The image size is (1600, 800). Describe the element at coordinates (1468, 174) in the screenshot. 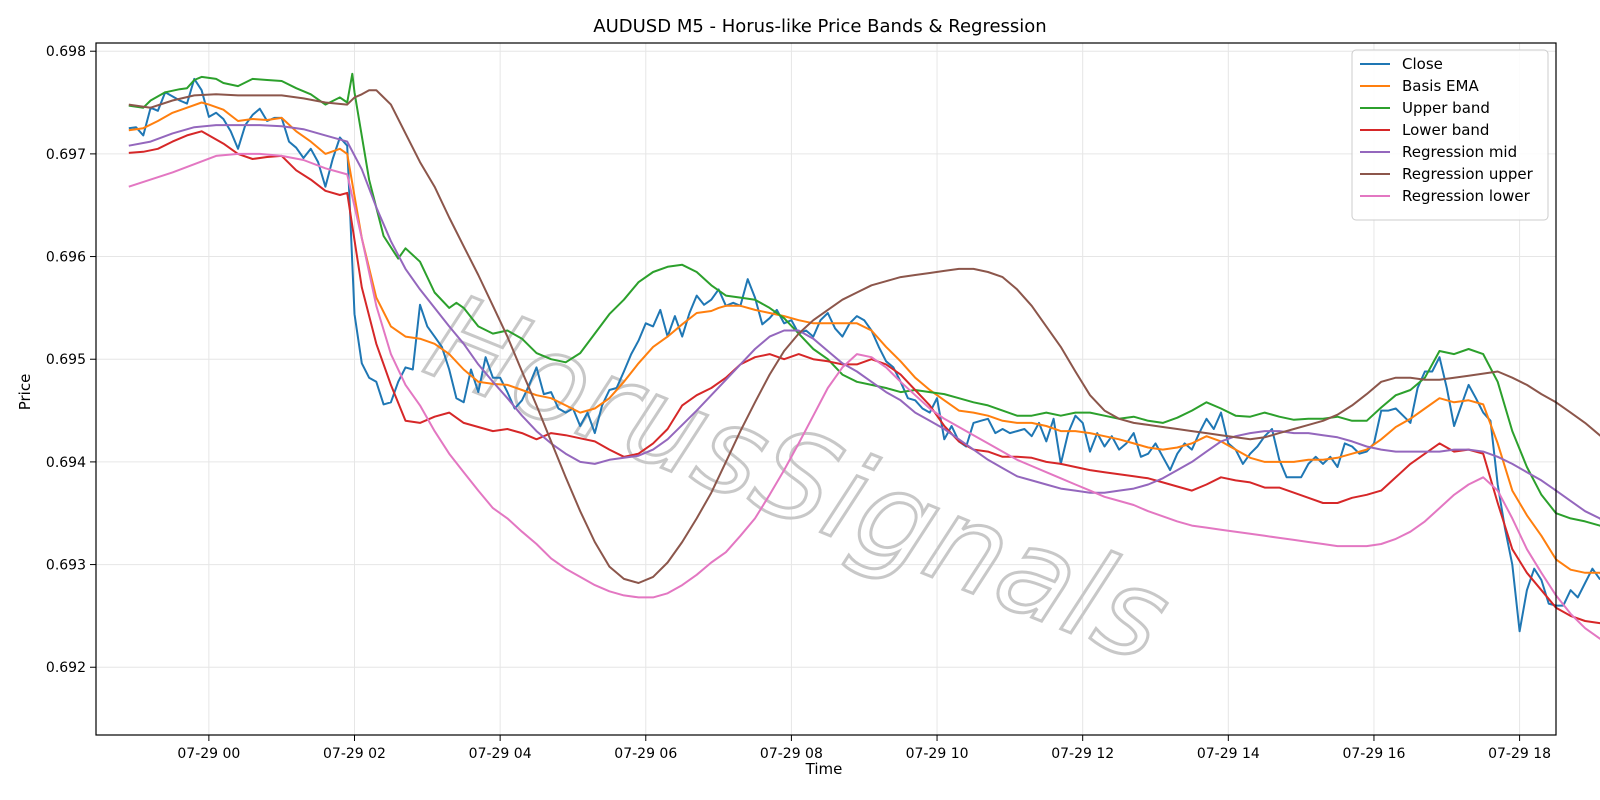

I see `legend-label: Regression upper` at that location.